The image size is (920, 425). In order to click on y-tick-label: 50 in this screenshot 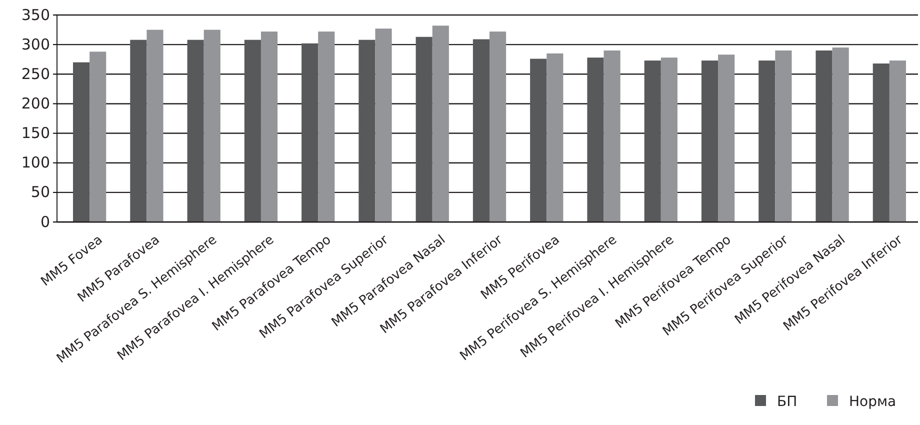, I will do `click(40, 192)`.